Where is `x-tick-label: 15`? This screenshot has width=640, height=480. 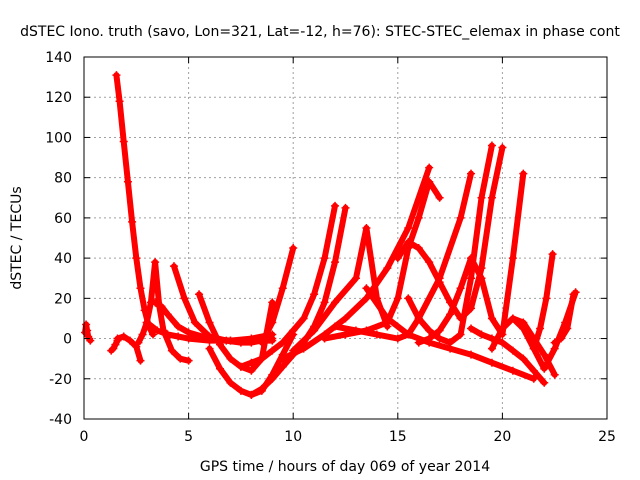
x-tick-label: 15 is located at coordinates (398, 437).